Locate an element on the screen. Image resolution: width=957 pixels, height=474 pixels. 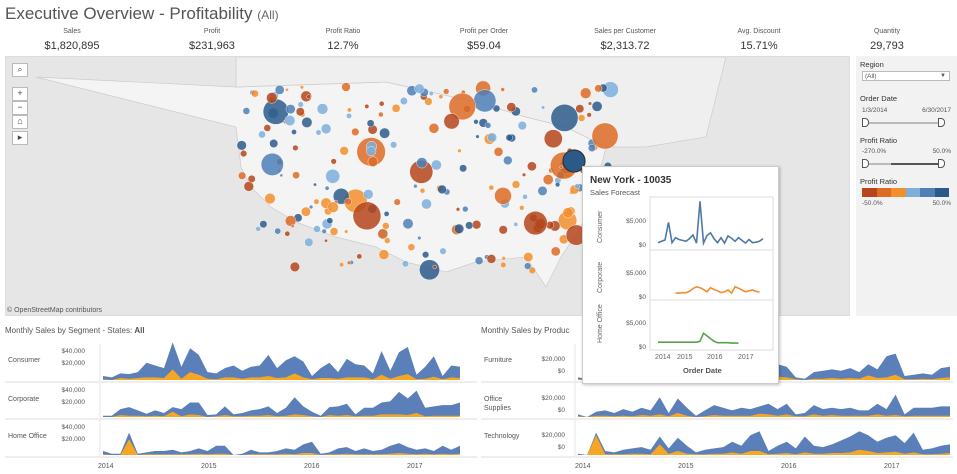
order-date-slider is located at coordinates (903, 122).